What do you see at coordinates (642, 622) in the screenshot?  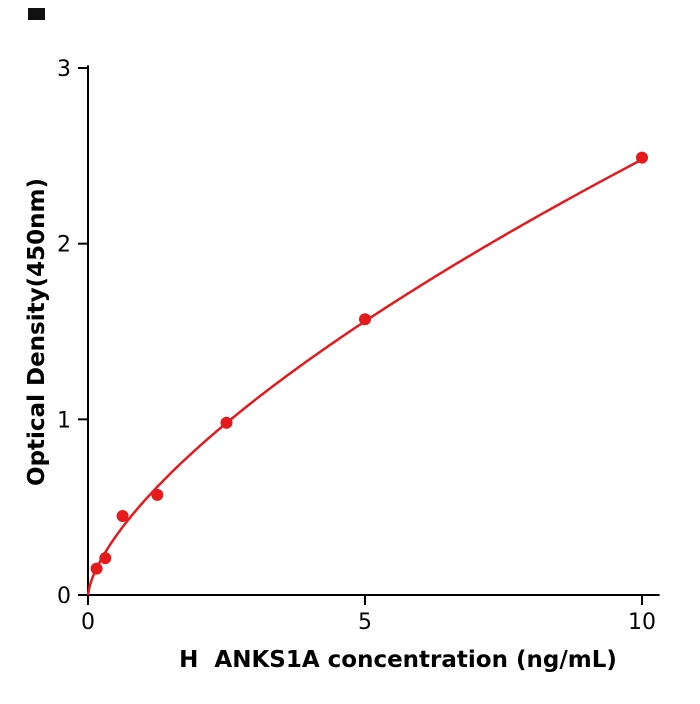 I see `x-tick-label: 10` at bounding box center [642, 622].